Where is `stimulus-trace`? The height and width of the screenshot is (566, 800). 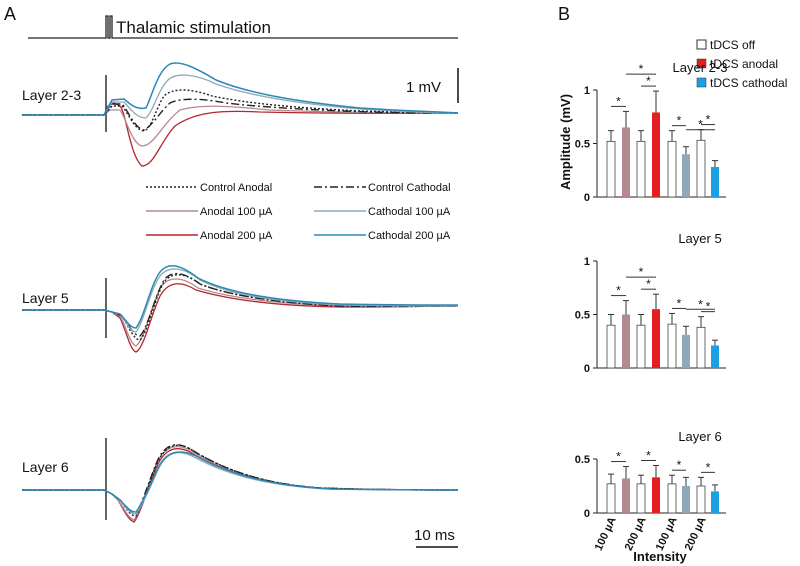 stimulus-trace is located at coordinates (243, 27).